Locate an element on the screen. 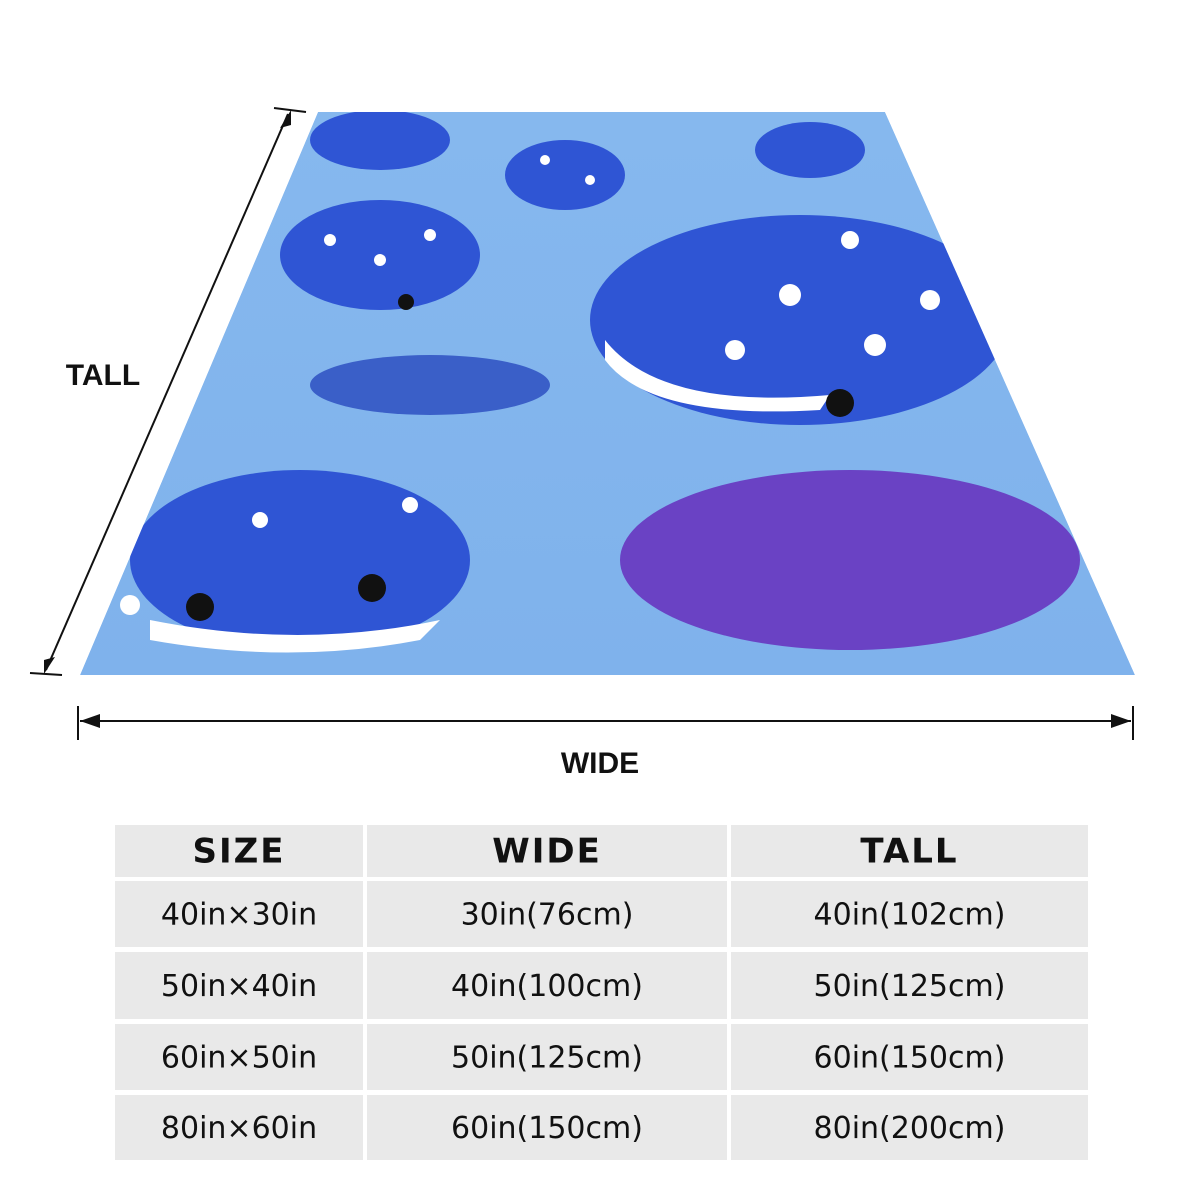 The image size is (1200, 1200). tall-label: TALL is located at coordinates (103, 375).